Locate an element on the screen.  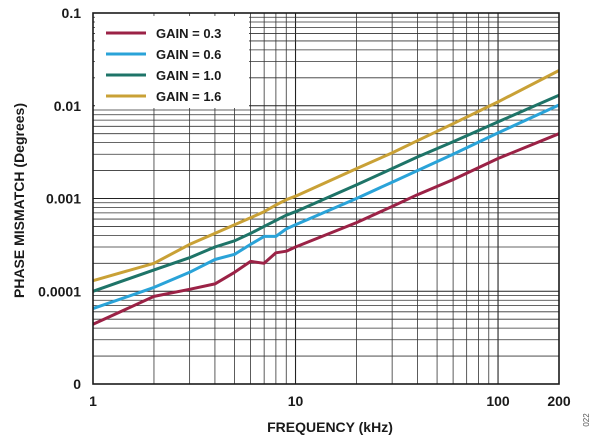
x-tick-label: 1 is located at coordinates (93, 401).